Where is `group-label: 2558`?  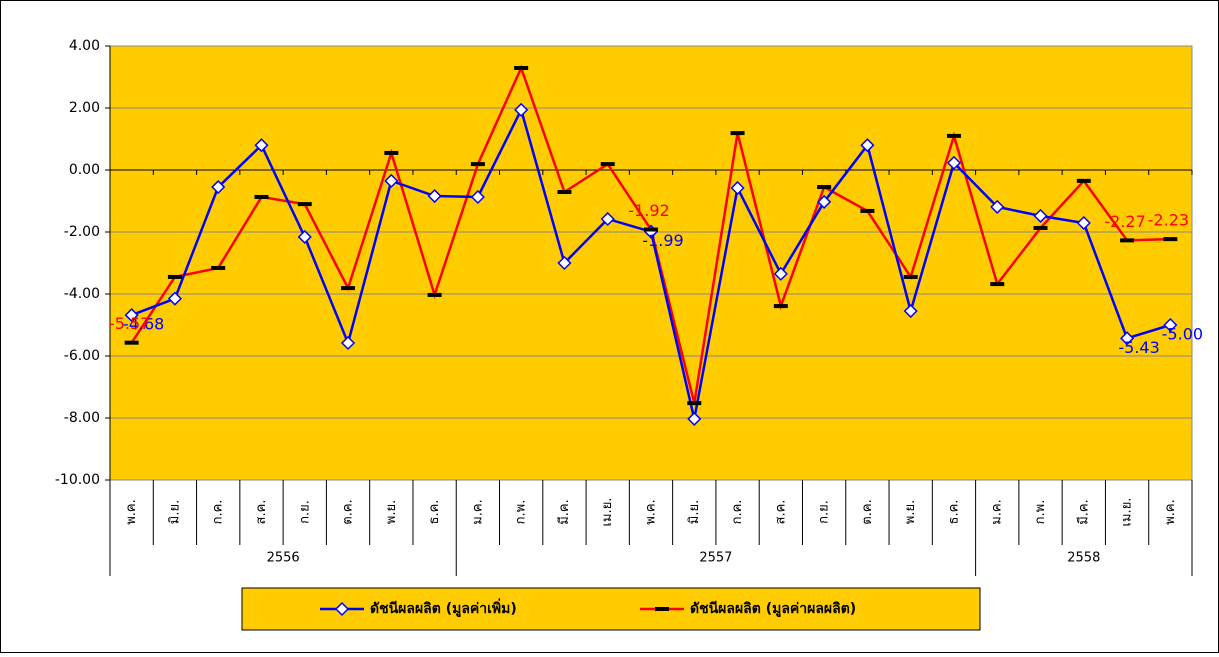
group-label: 2558 is located at coordinates (1083, 558).